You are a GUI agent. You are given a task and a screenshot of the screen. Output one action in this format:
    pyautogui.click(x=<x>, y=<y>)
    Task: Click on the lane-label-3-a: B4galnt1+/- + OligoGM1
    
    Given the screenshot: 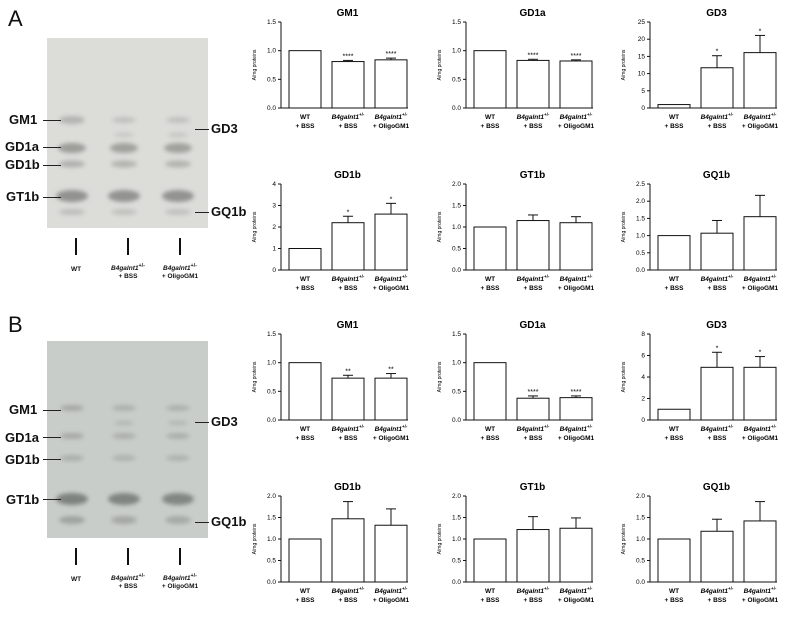 What is the action you would take?
    pyautogui.click(x=180, y=272)
    